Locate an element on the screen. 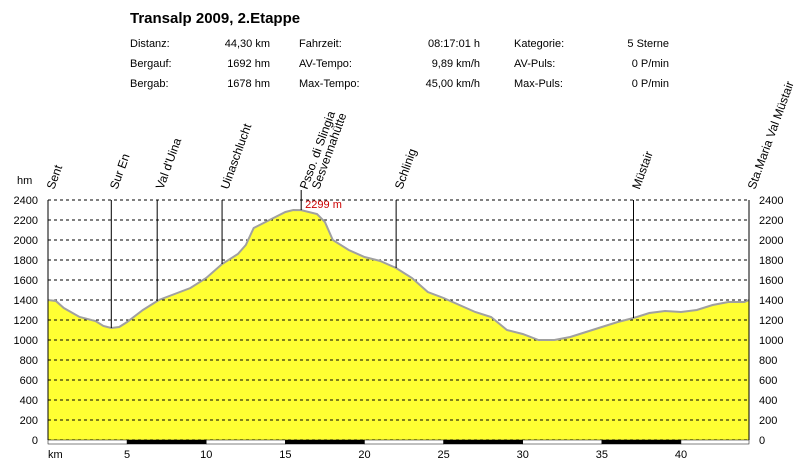  stat-label: Kategorie: is located at coordinates (539, 44).